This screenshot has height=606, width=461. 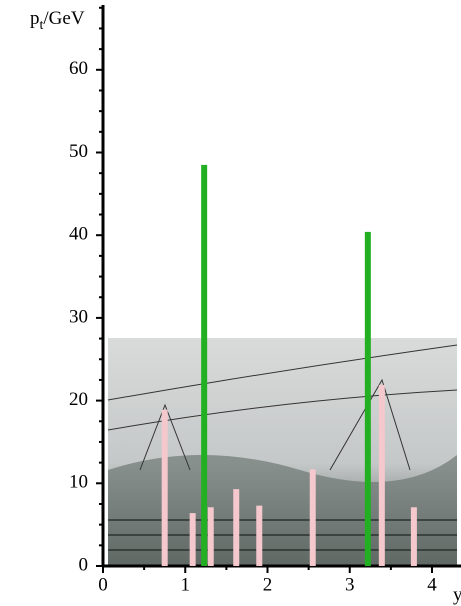 I want to click on y-tick-label: 60, so click(x=78, y=68).